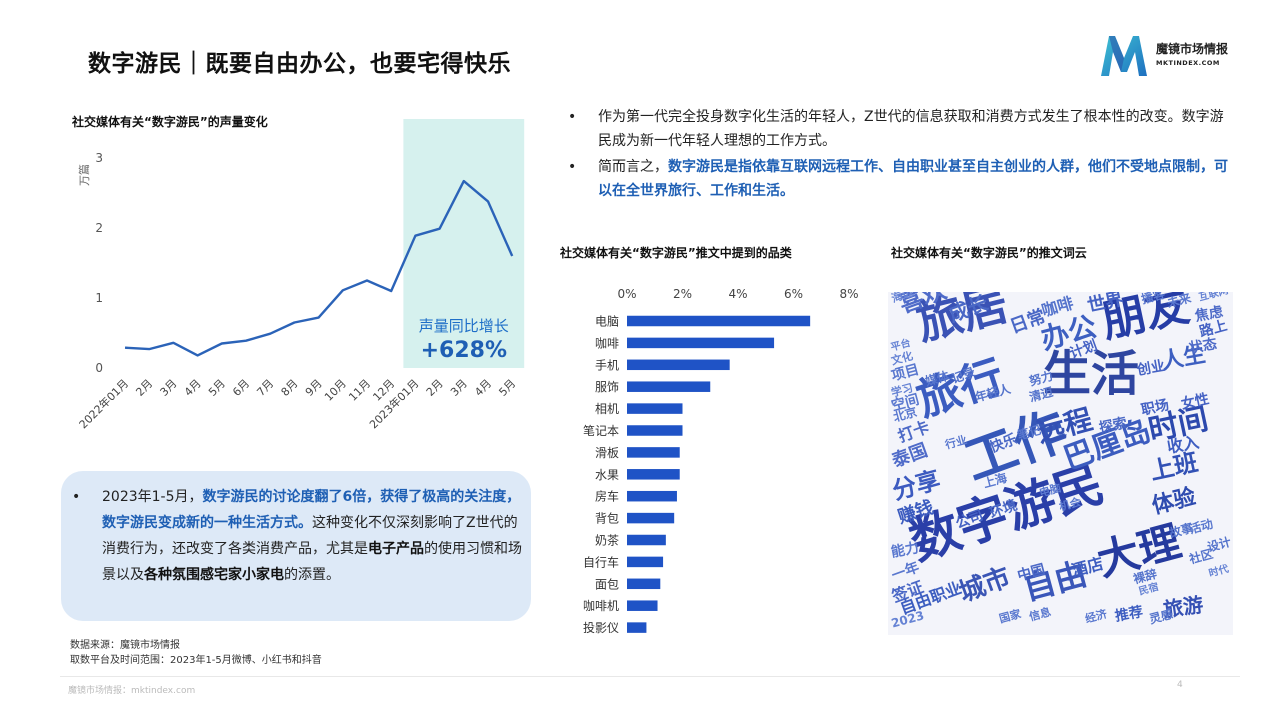 This screenshot has width=1280, height=720. I want to click on bar-category-label: 投影仪, so click(601, 627).